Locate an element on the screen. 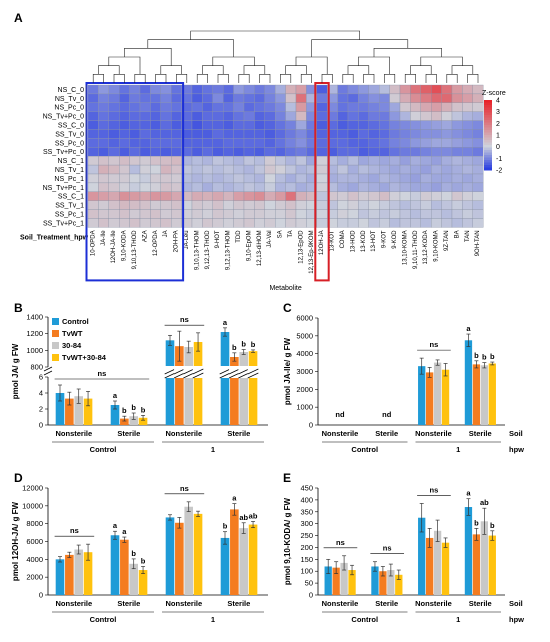 The width and height of the screenshot is (550, 642). heatmap-column-label: JA-Leu is located at coordinates (187, 239).